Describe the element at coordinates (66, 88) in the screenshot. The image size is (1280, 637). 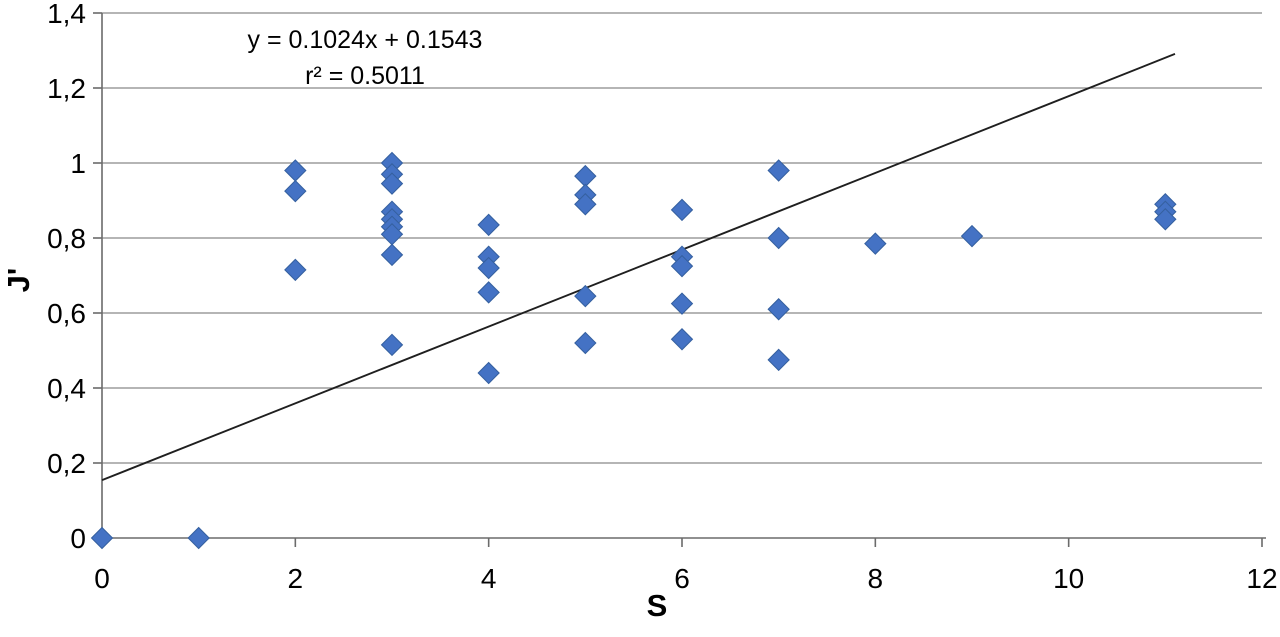
I see `y-tick-label: 1,2` at that location.